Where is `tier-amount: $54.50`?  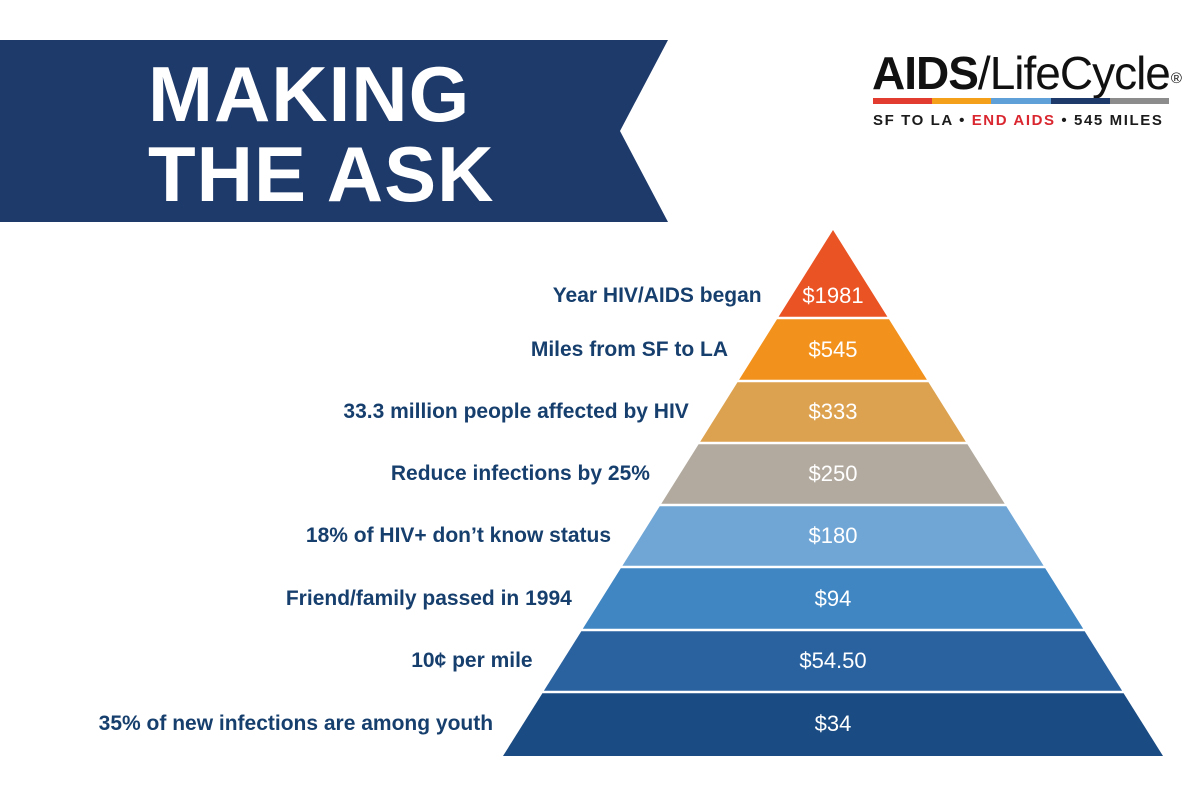
tier-amount: $54.50 is located at coordinates (833, 660).